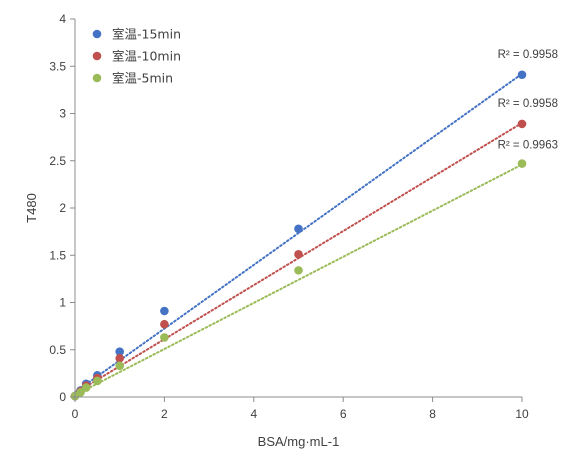 This screenshot has height=473, width=567. Describe the element at coordinates (62, 397) in the screenshot. I see `y-tick-label: 0` at that location.